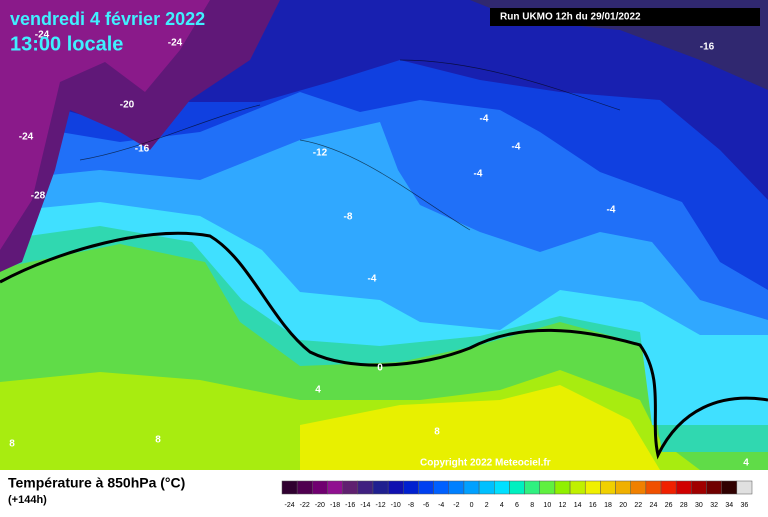 The width and height of the screenshot is (768, 517). I want to click on run: Run UKMO 12h du 29/01/2022, so click(570, 17).